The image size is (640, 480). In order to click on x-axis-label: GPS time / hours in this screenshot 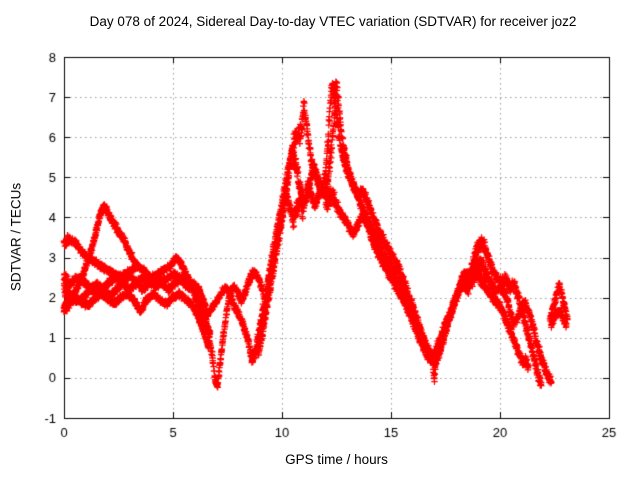, I will do `click(336, 459)`.